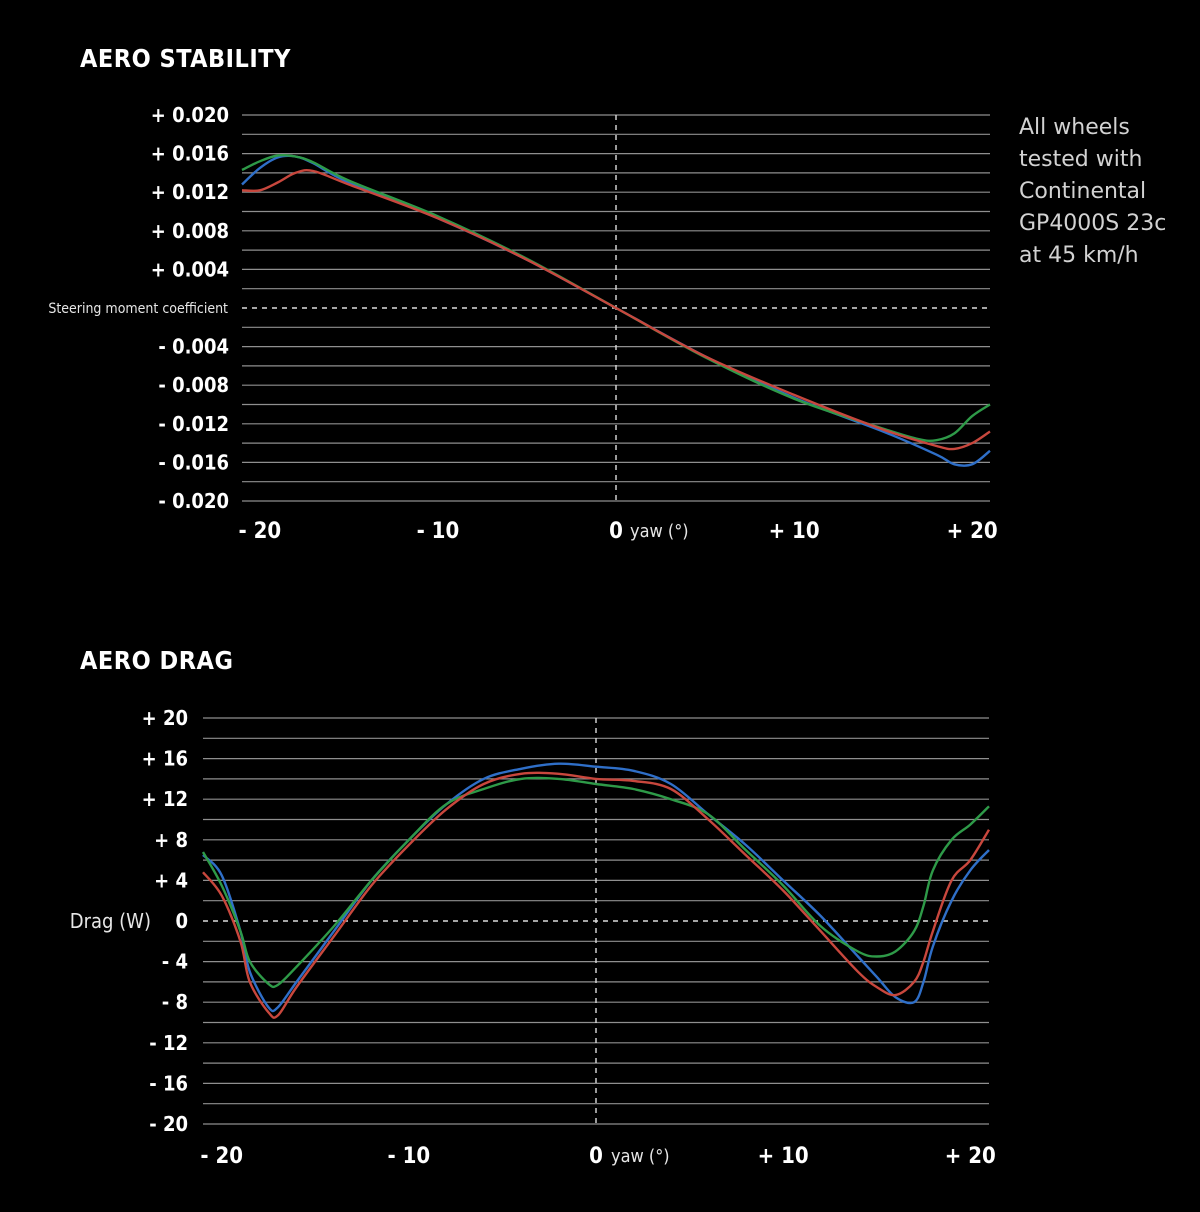 Image resolution: width=1200 pixels, height=1212 pixels. I want to click on y-tick-label: + 0.016, so click(190, 154).